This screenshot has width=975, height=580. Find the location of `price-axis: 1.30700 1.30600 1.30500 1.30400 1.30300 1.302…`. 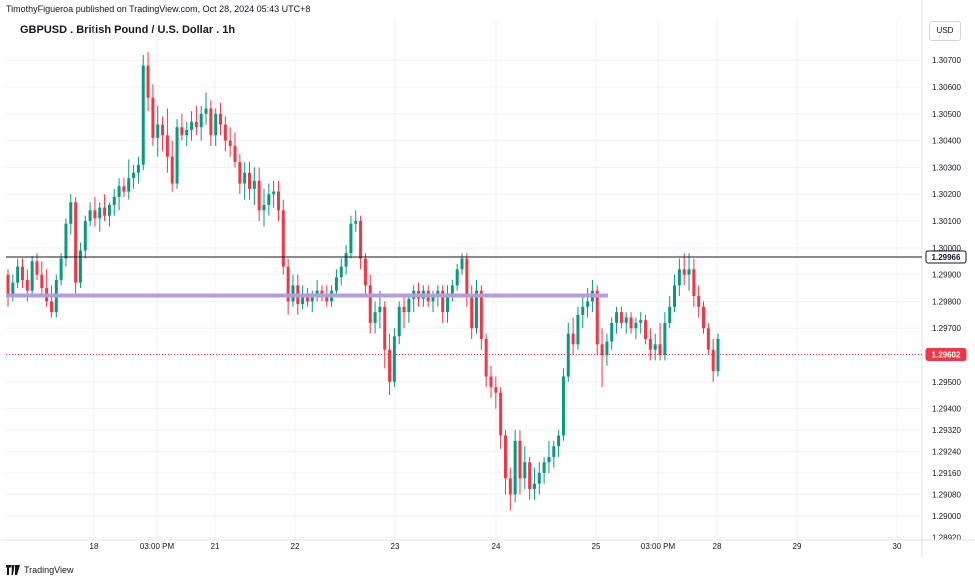

price-axis: 1.30700 1.30600 1.30500 1.30400 1.30300 1.302… is located at coordinates (941, 279).